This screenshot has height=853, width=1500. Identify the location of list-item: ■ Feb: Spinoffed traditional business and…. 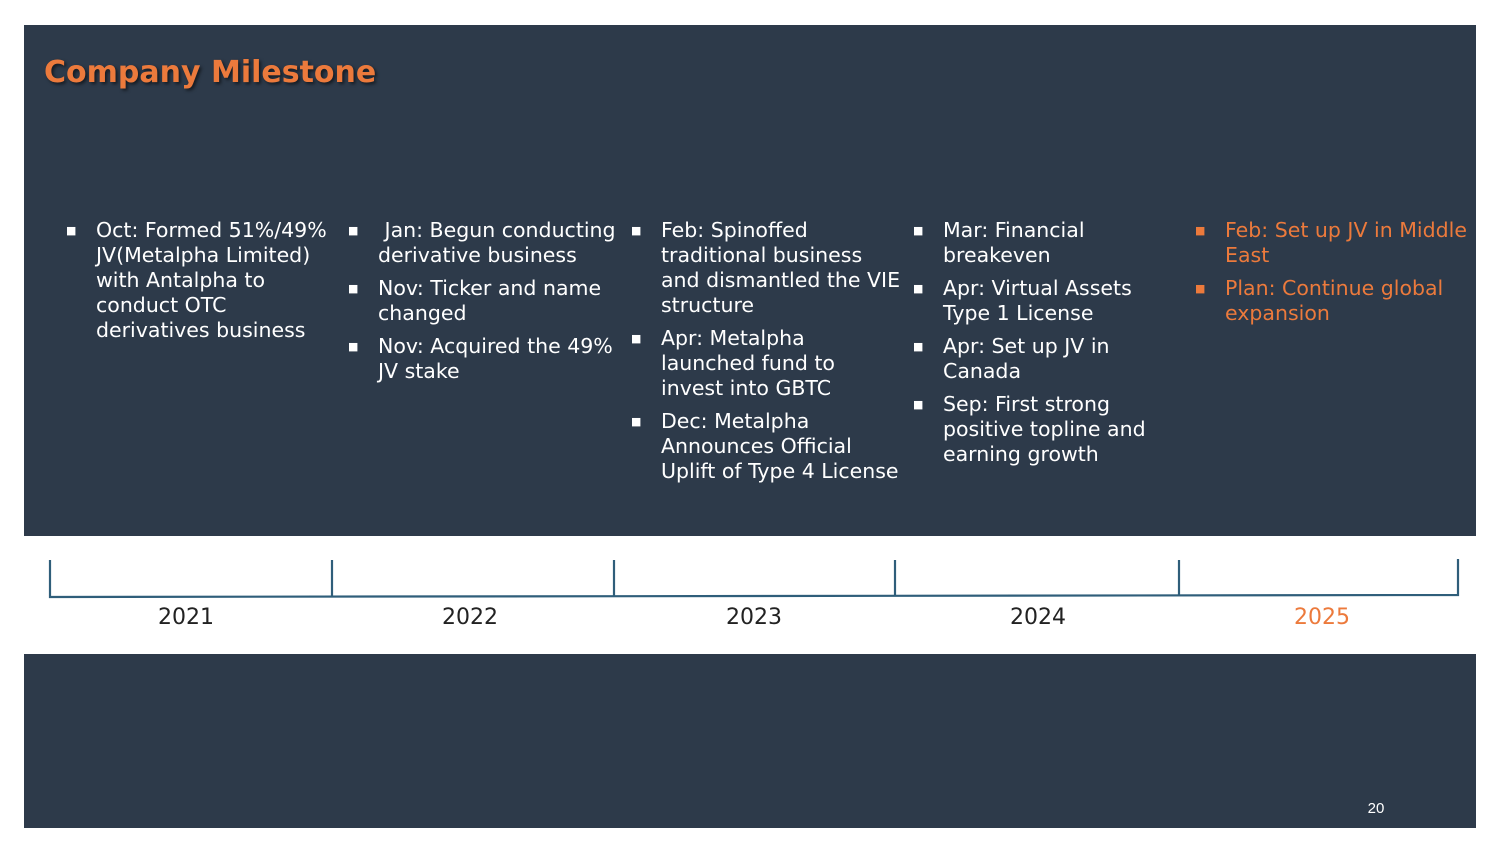
(766, 267).